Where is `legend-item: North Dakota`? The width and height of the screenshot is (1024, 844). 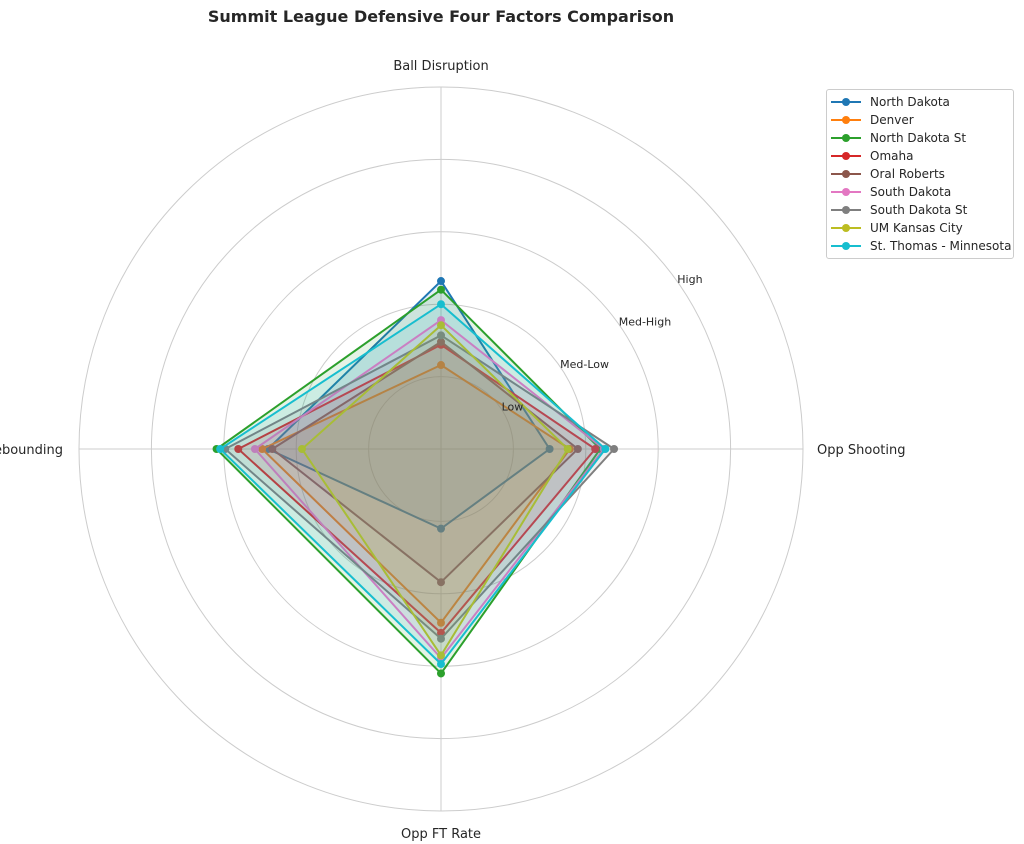
legend-item: North Dakota is located at coordinates (920, 102).